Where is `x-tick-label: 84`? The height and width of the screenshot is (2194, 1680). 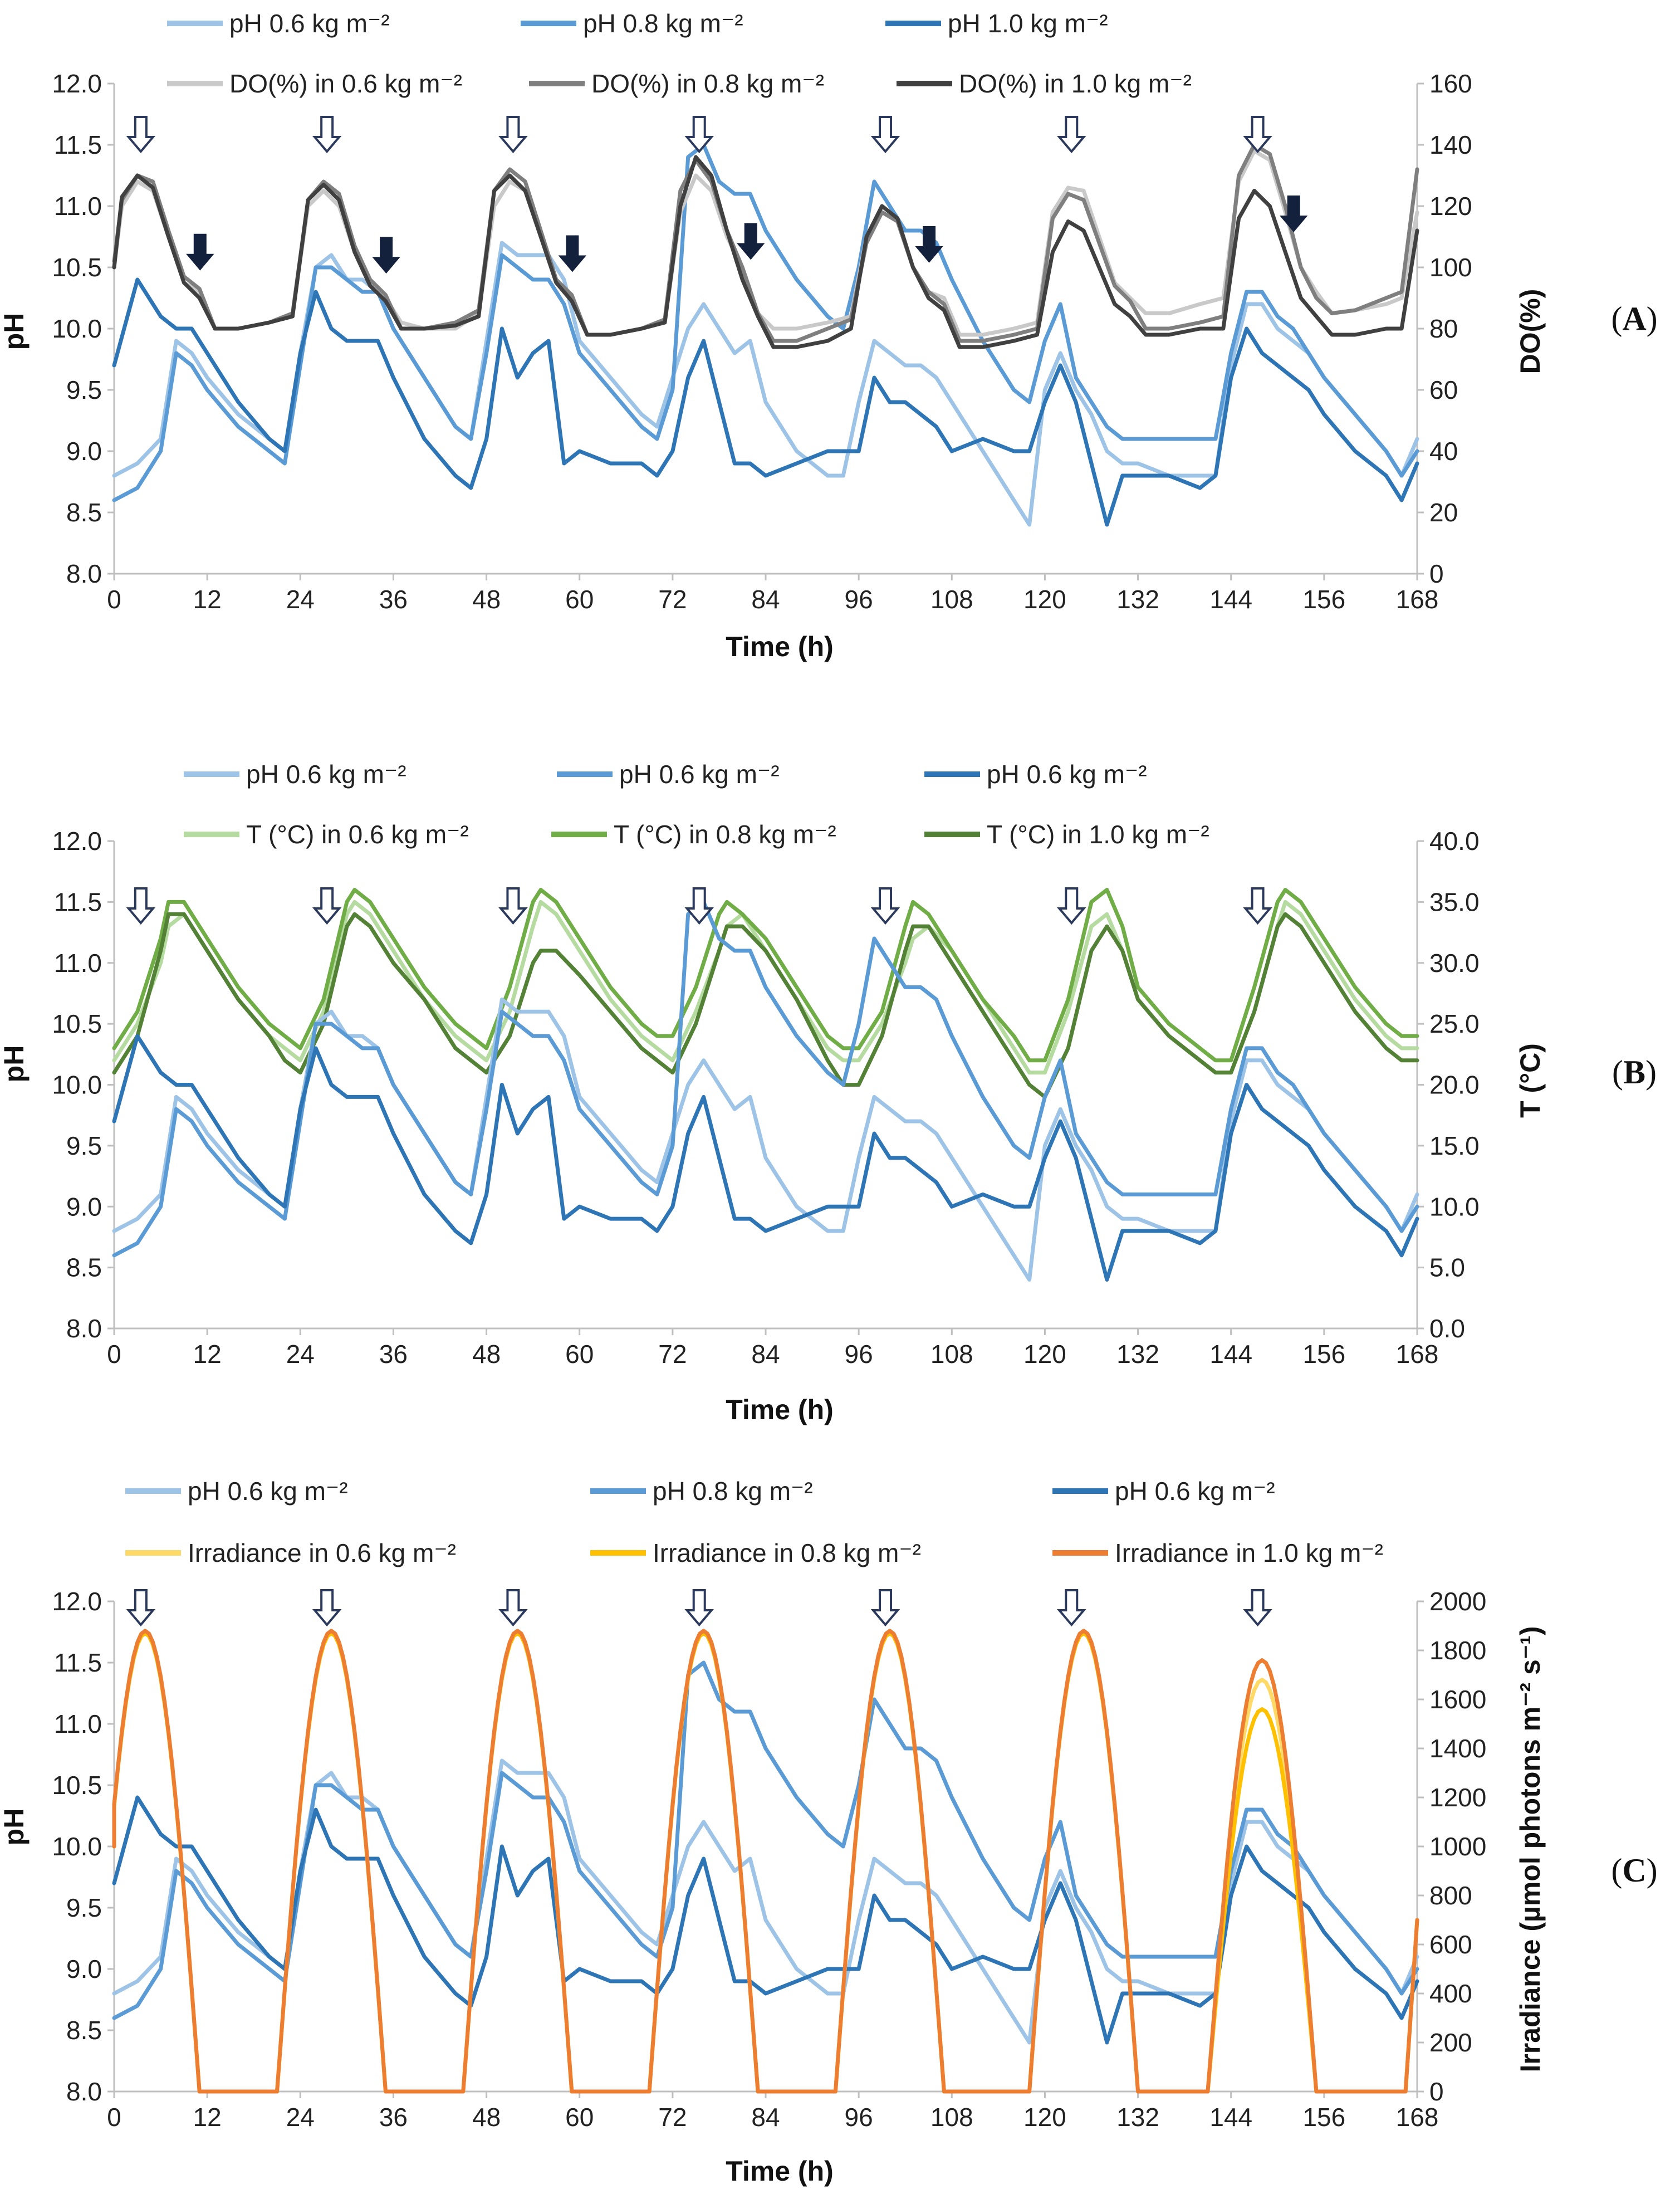 x-tick-label: 84 is located at coordinates (765, 1354).